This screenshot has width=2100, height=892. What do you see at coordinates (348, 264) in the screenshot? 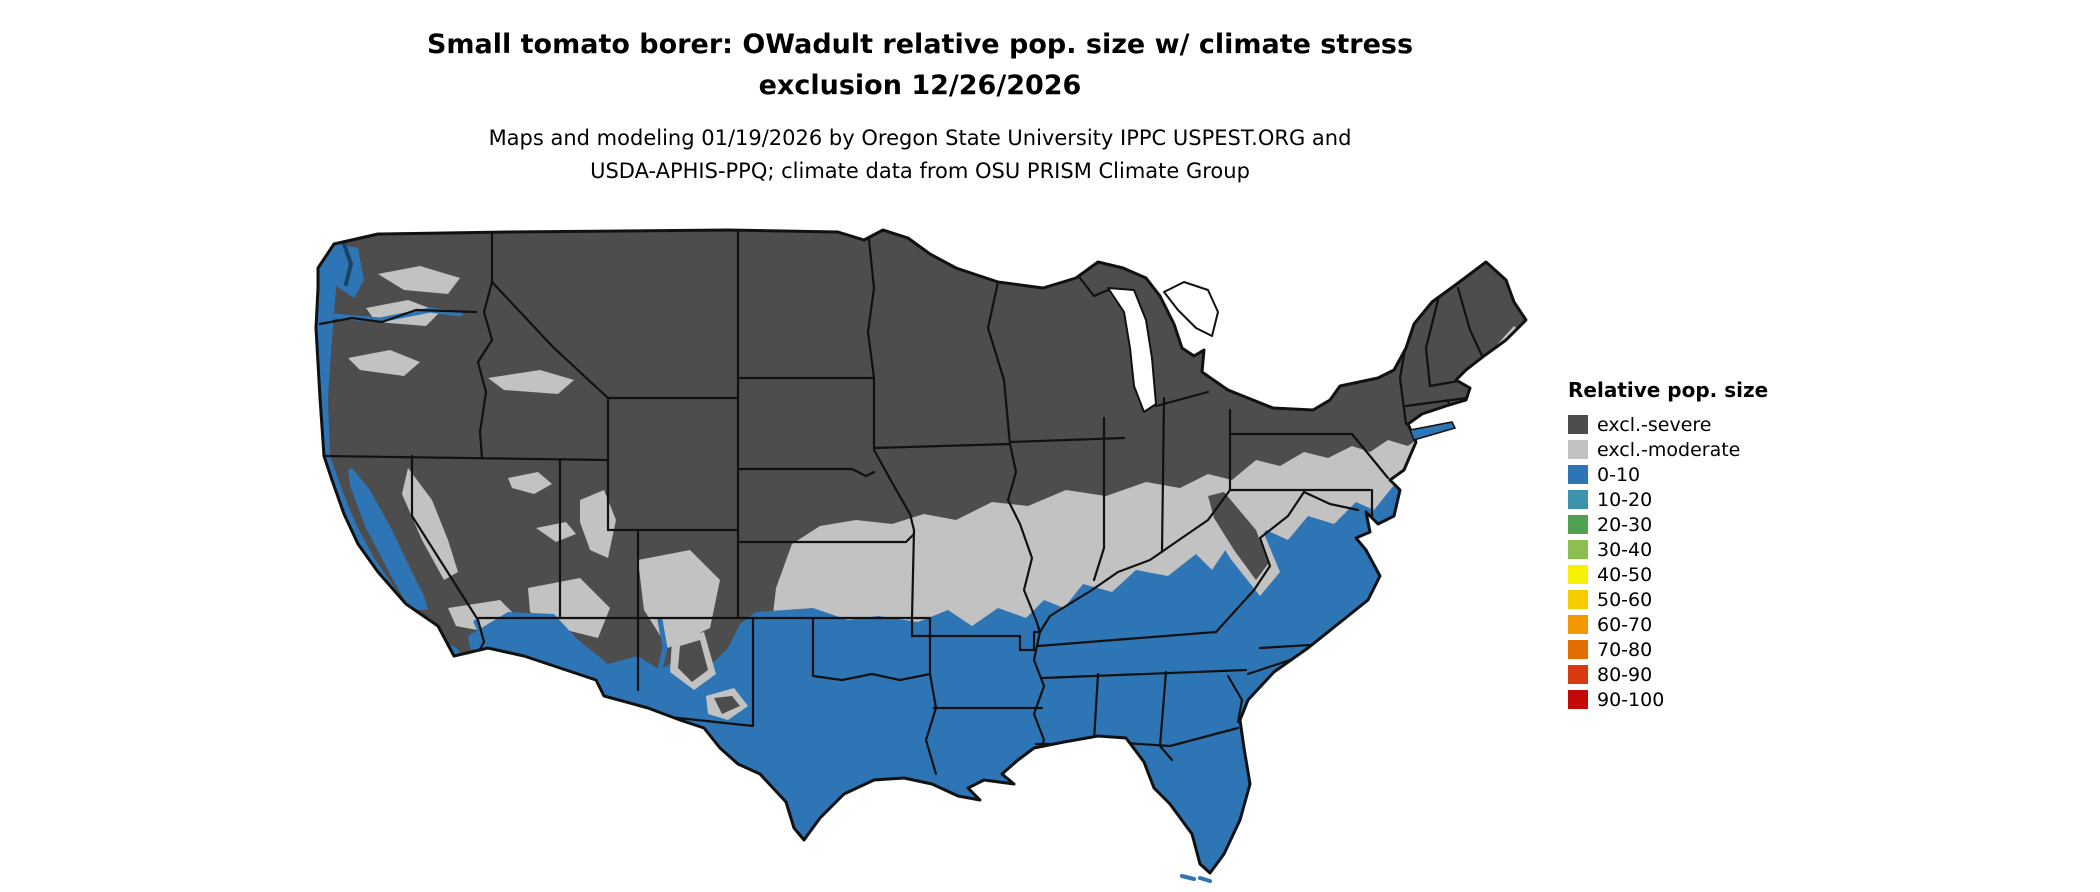
I see `puget-sound-water` at bounding box center [348, 264].